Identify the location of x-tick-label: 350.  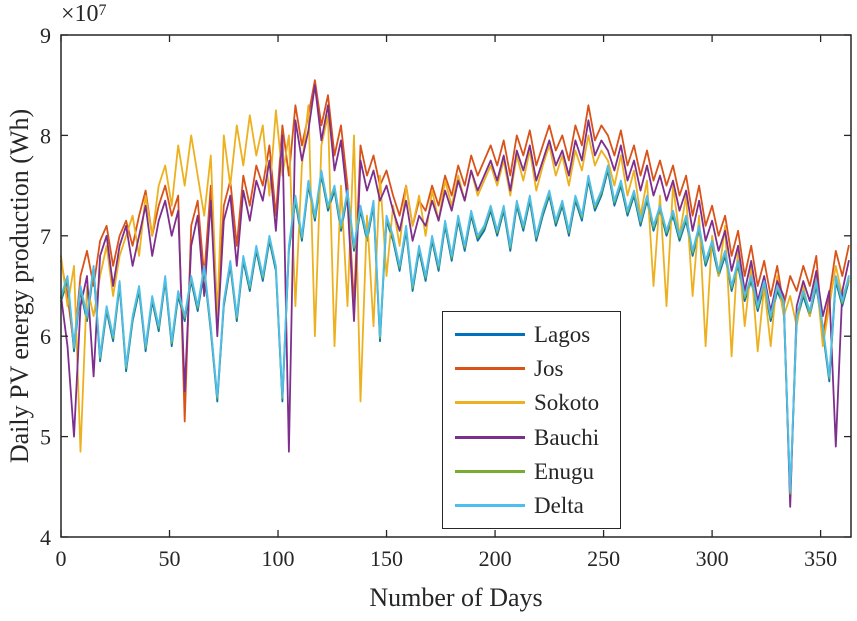
(820, 558).